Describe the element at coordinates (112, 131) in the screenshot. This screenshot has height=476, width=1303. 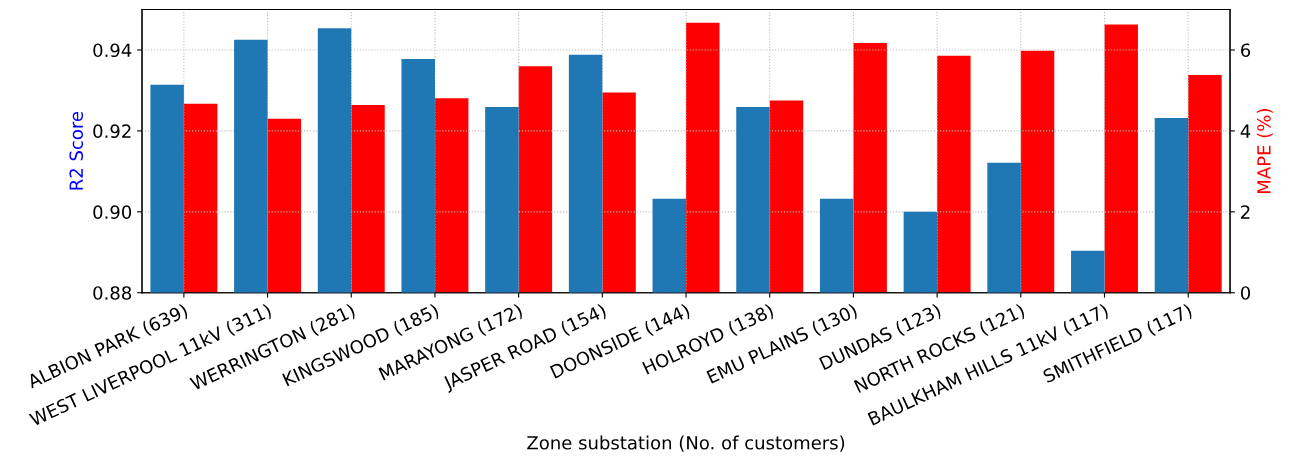
I see `y-tick-label: 0.92` at that location.